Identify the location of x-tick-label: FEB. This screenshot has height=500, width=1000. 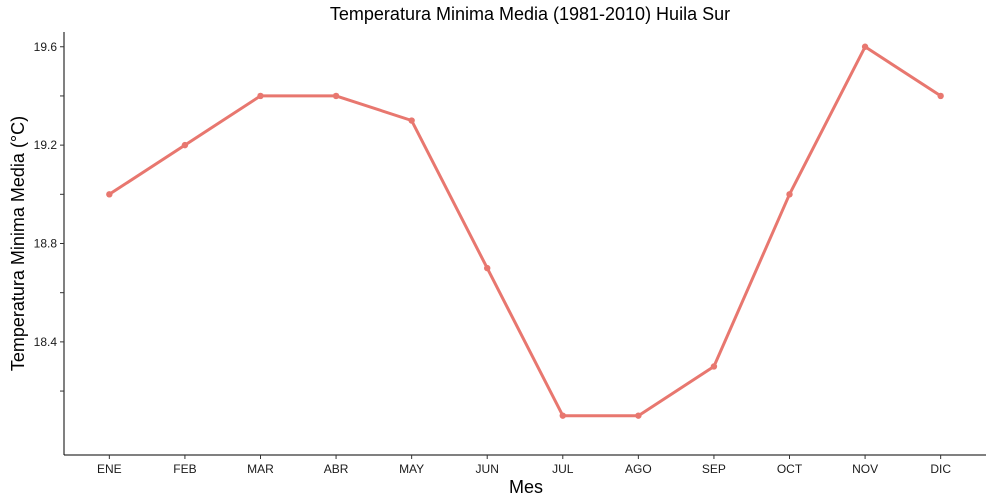
(184, 469).